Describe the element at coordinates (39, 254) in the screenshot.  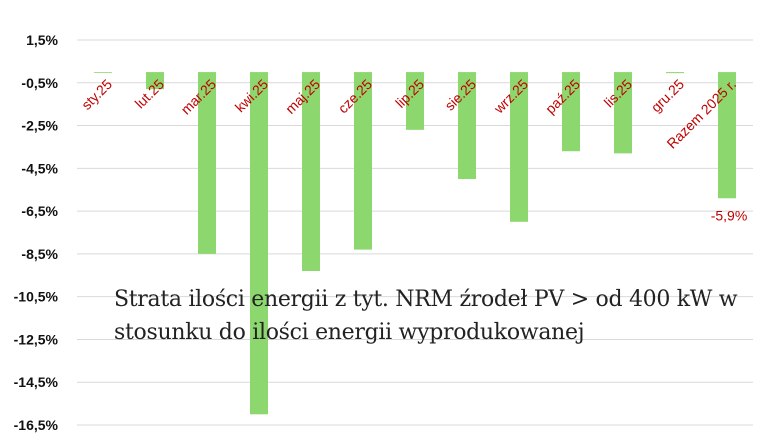
I see `y-tick-label: -8,5%` at that location.